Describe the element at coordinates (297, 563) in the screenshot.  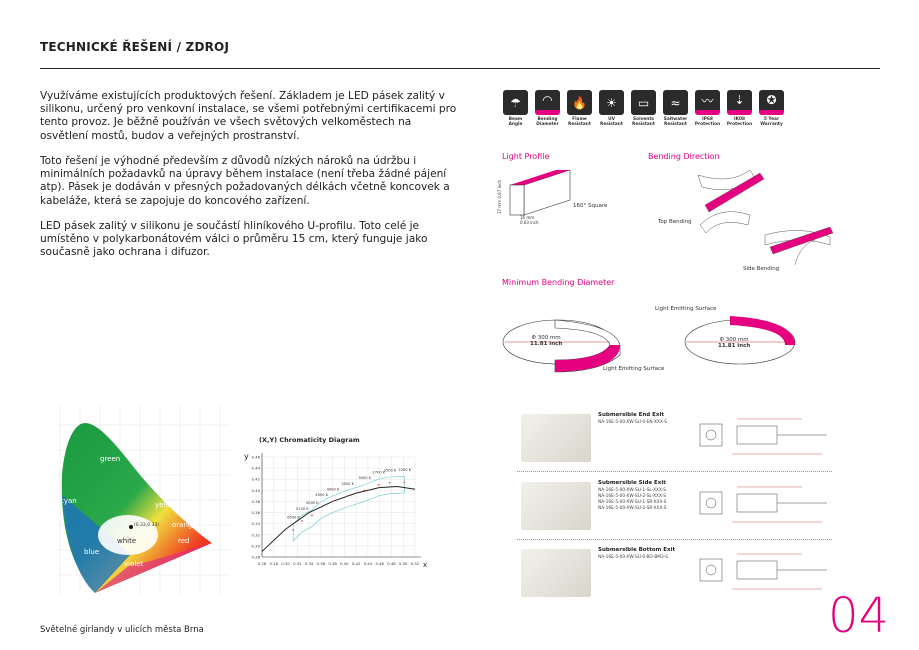
I see `x-tick-label: 0.32` at that location.